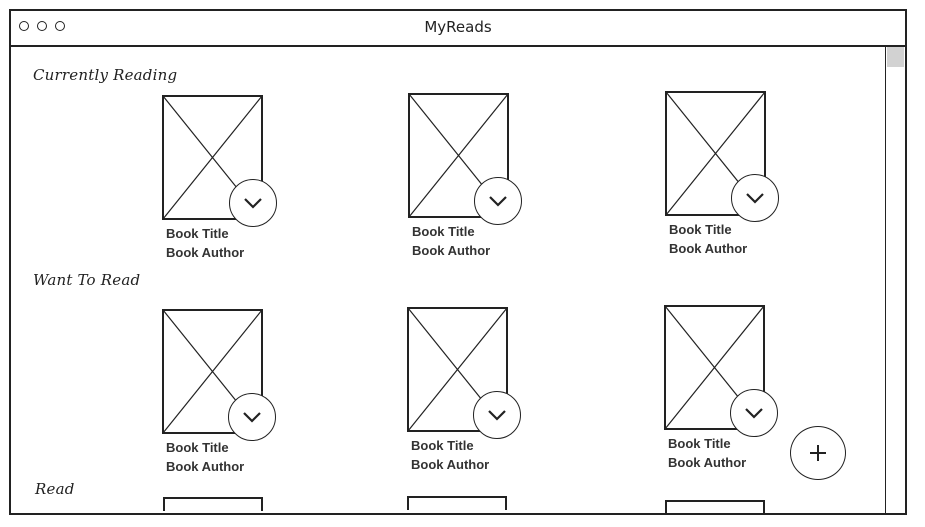 The height and width of the screenshot is (527, 925). I want to click on scrollbar-thumb, so click(895, 57).